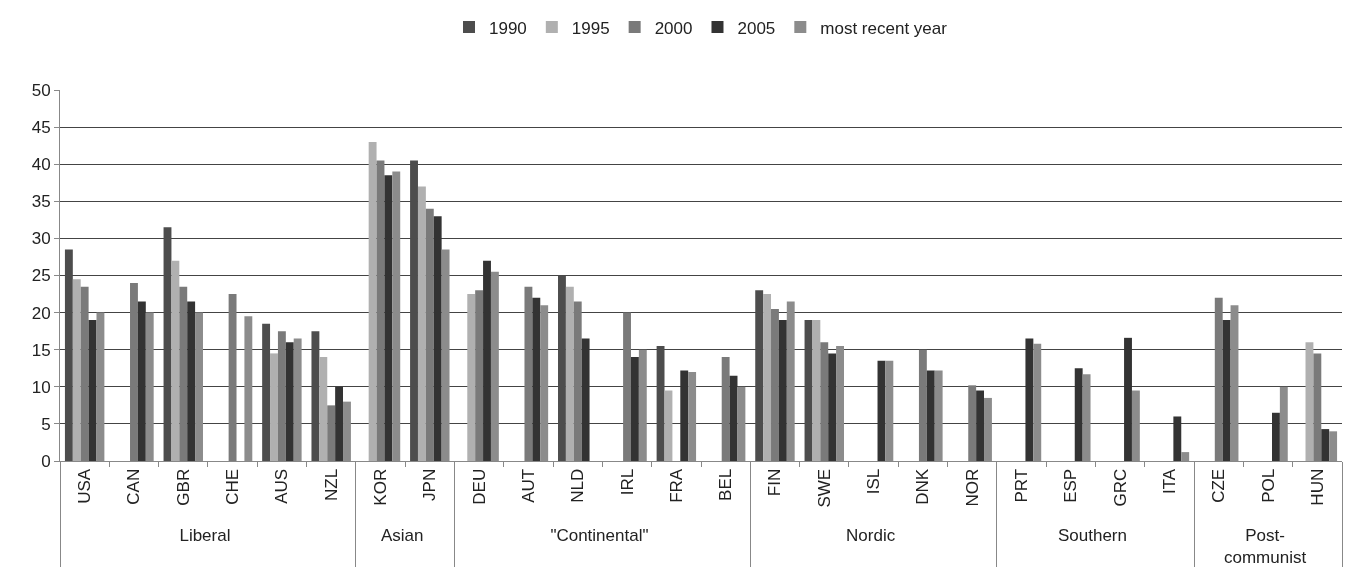  I want to click on x-tick-label: AUS, so click(282, 486).